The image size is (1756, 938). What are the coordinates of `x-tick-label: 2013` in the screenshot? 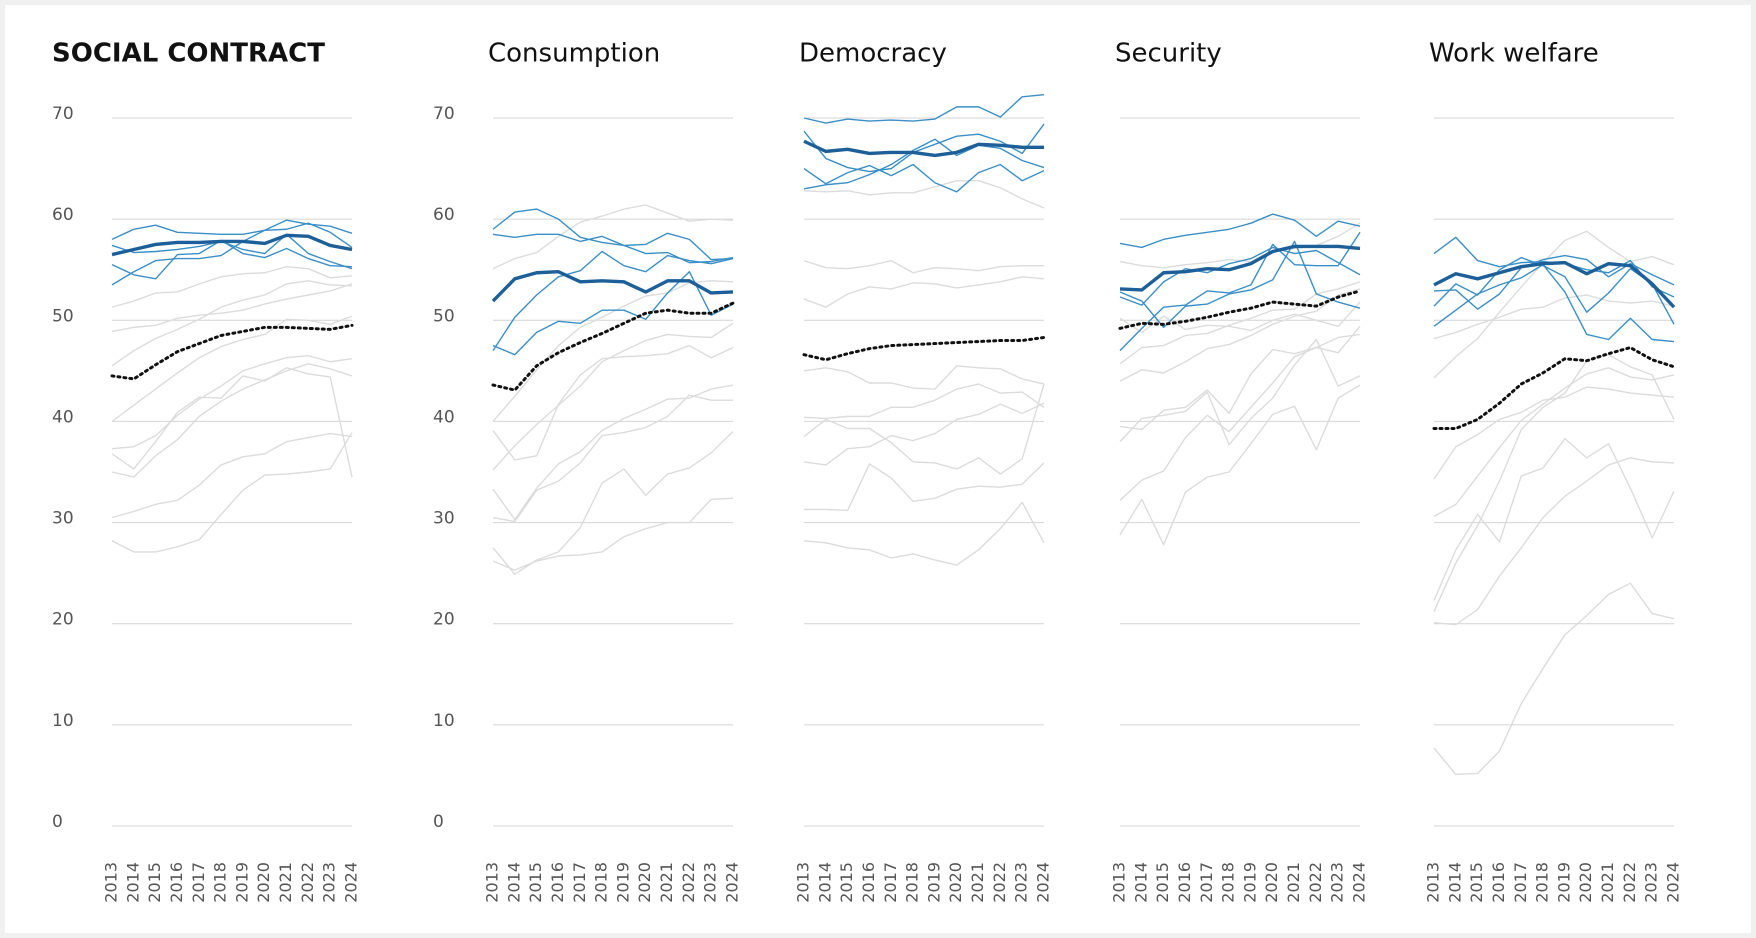 It's located at (1433, 882).